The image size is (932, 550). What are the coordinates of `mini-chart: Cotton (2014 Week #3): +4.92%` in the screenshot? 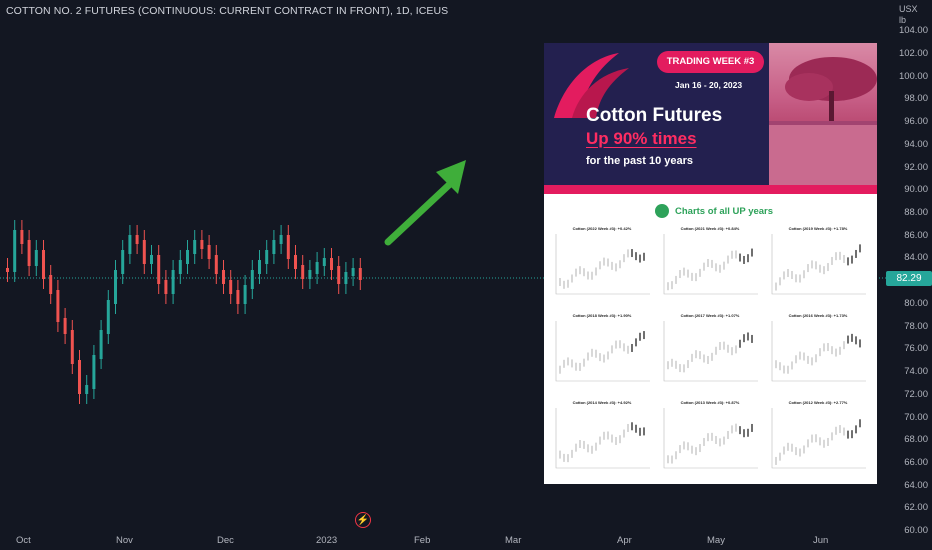 It's located at (602, 440).